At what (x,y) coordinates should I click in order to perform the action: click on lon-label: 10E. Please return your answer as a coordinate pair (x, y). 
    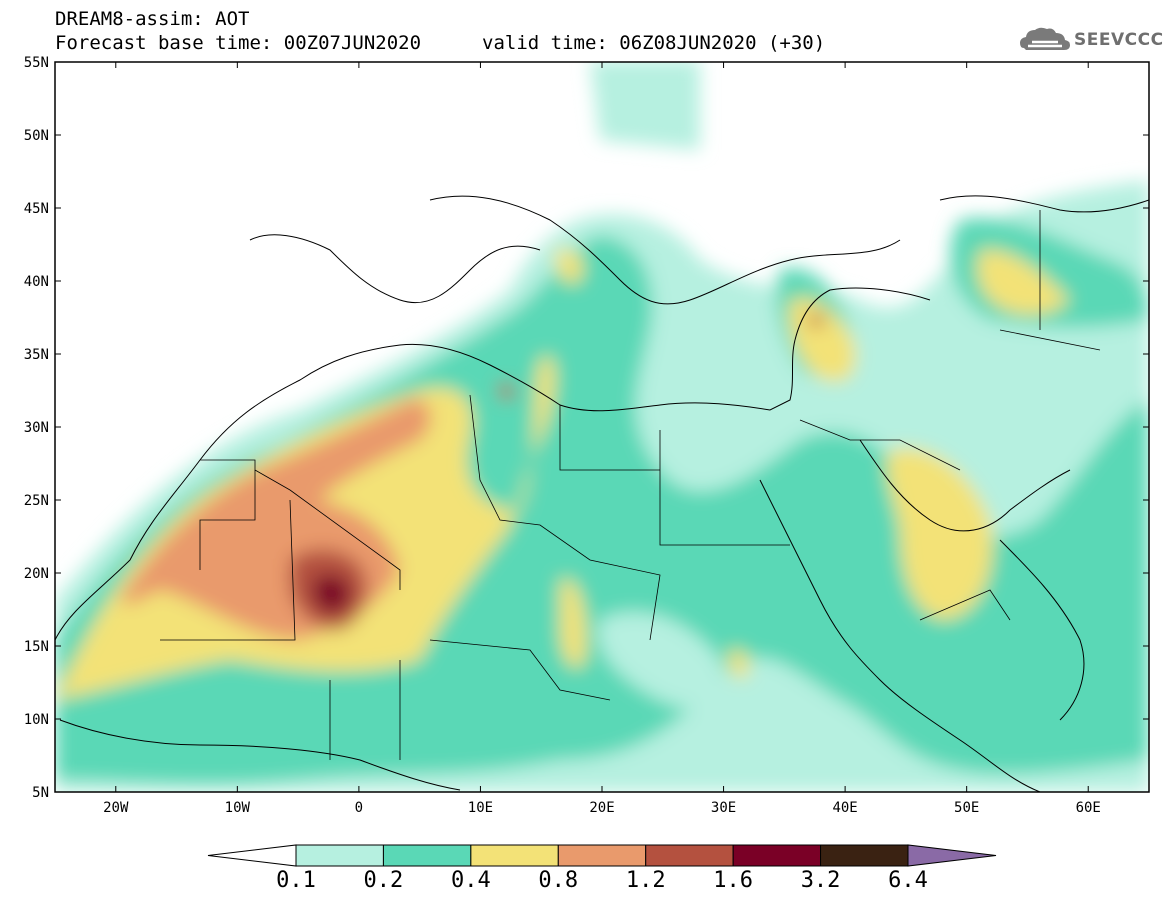
    Looking at the image, I should click on (480, 808).